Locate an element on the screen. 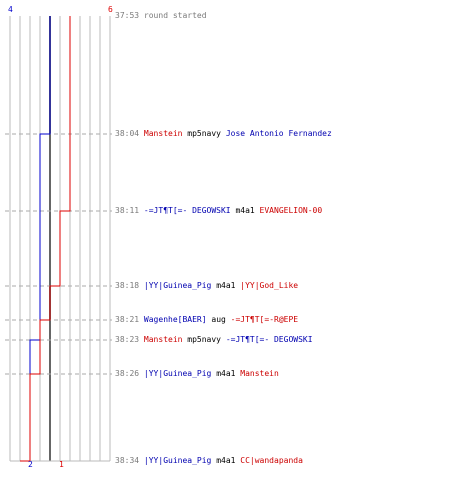 The height and width of the screenshot is (500, 450). log-row-info: 37:53 round started is located at coordinates (161, 16).